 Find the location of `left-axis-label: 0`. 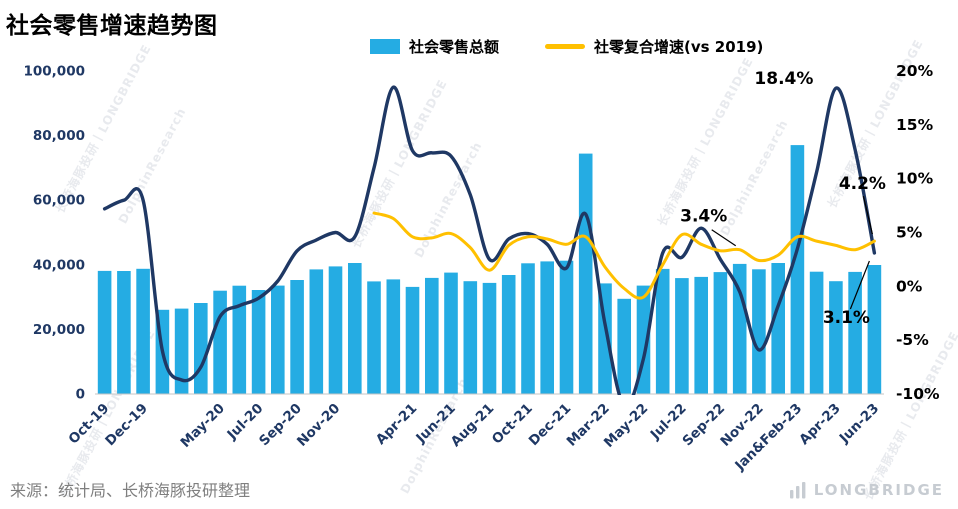

left-axis-label: 0 is located at coordinates (80, 395).